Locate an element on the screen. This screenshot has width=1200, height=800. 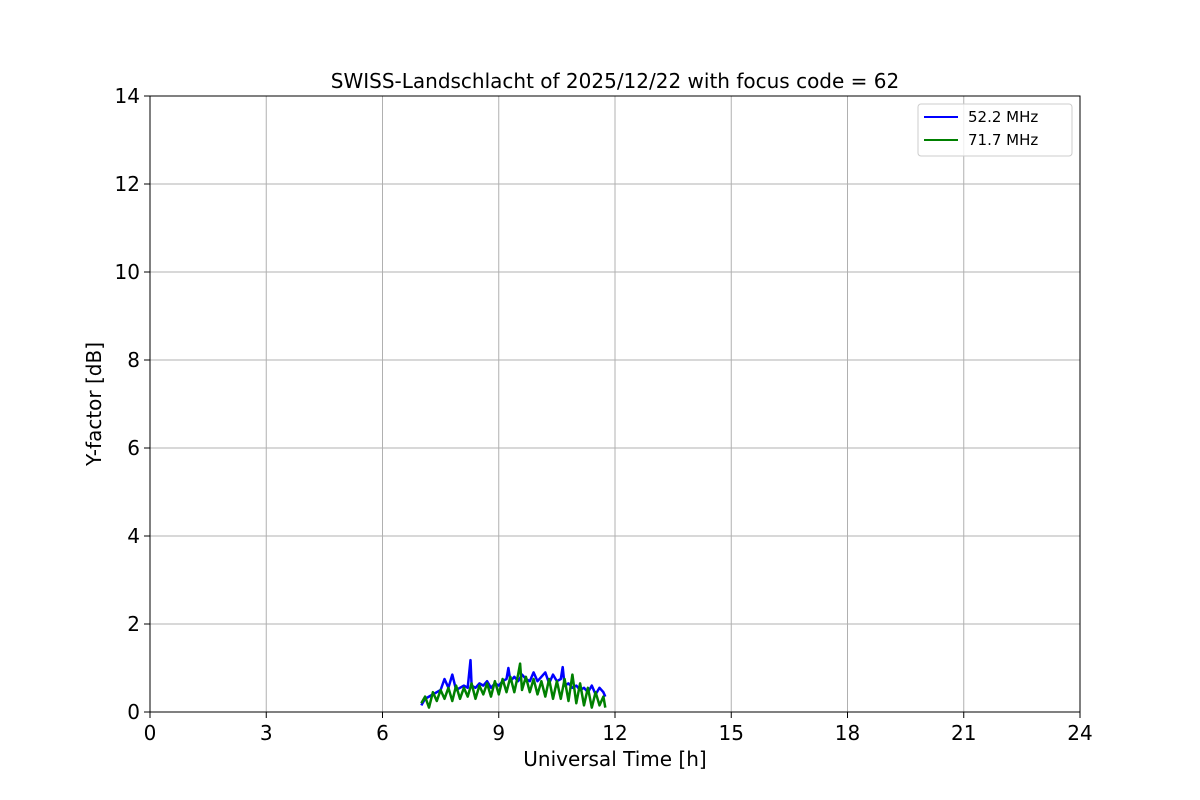
x-tick-label: 21 is located at coordinates (963, 733).